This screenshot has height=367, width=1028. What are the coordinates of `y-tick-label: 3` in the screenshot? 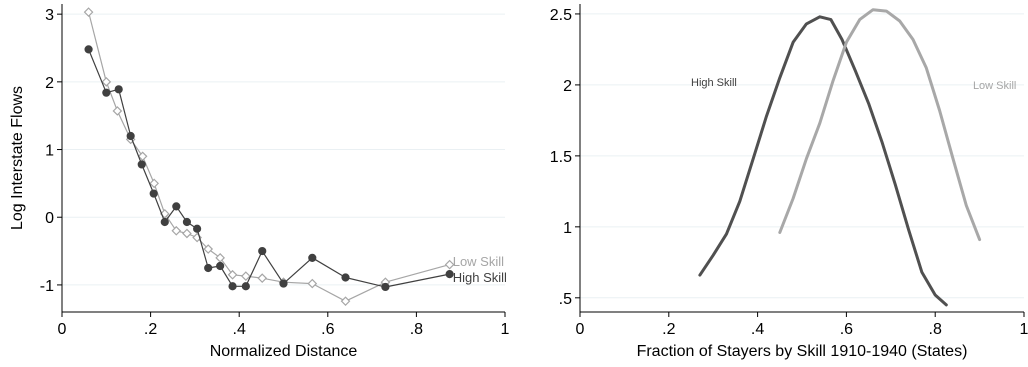 It's located at (49, 15).